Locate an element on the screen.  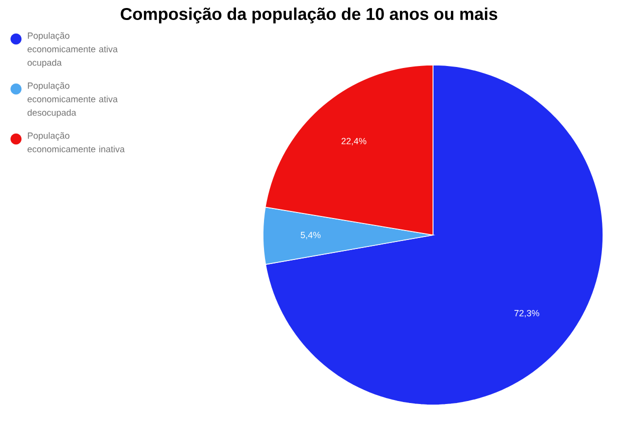
data-label: 5,4% is located at coordinates (310, 236).